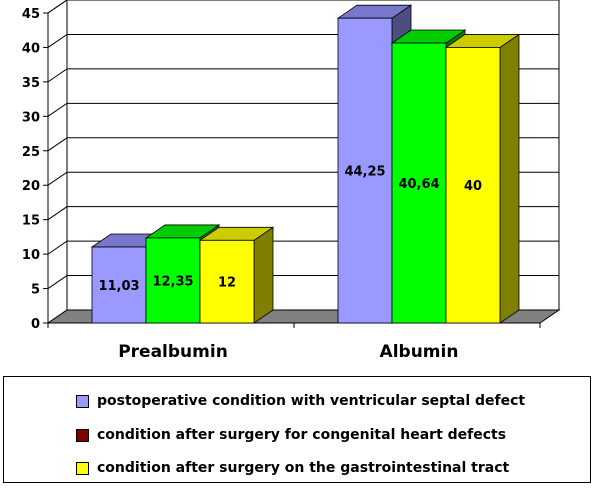  What do you see at coordinates (31, 48) in the screenshot?
I see `y-tick-label: 40` at bounding box center [31, 48].